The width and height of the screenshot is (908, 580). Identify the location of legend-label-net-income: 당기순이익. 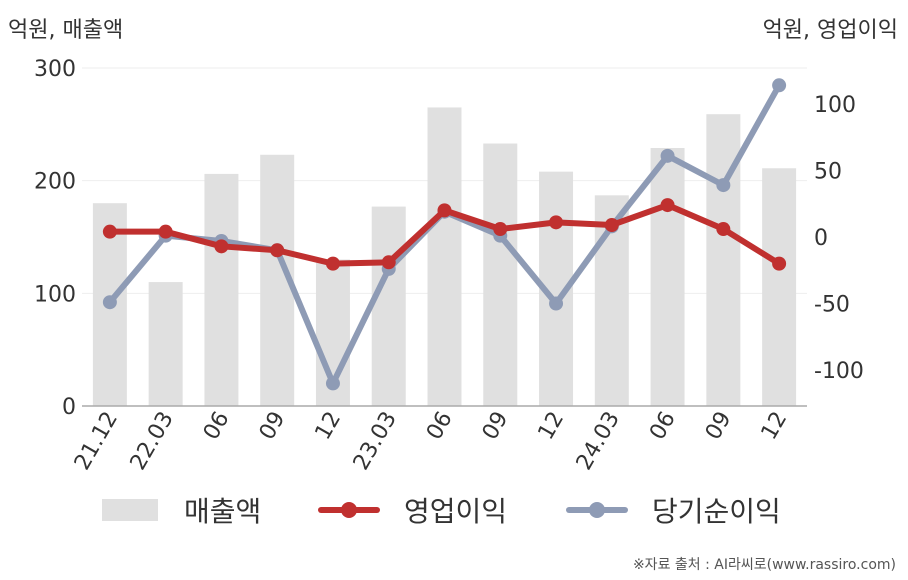
(716, 511).